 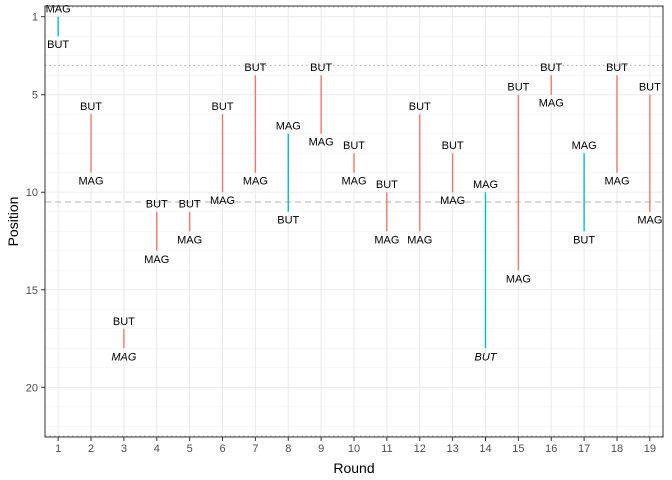 What do you see at coordinates (91, 107) in the screenshot?
I see `but-label-round-2: BUT` at bounding box center [91, 107].